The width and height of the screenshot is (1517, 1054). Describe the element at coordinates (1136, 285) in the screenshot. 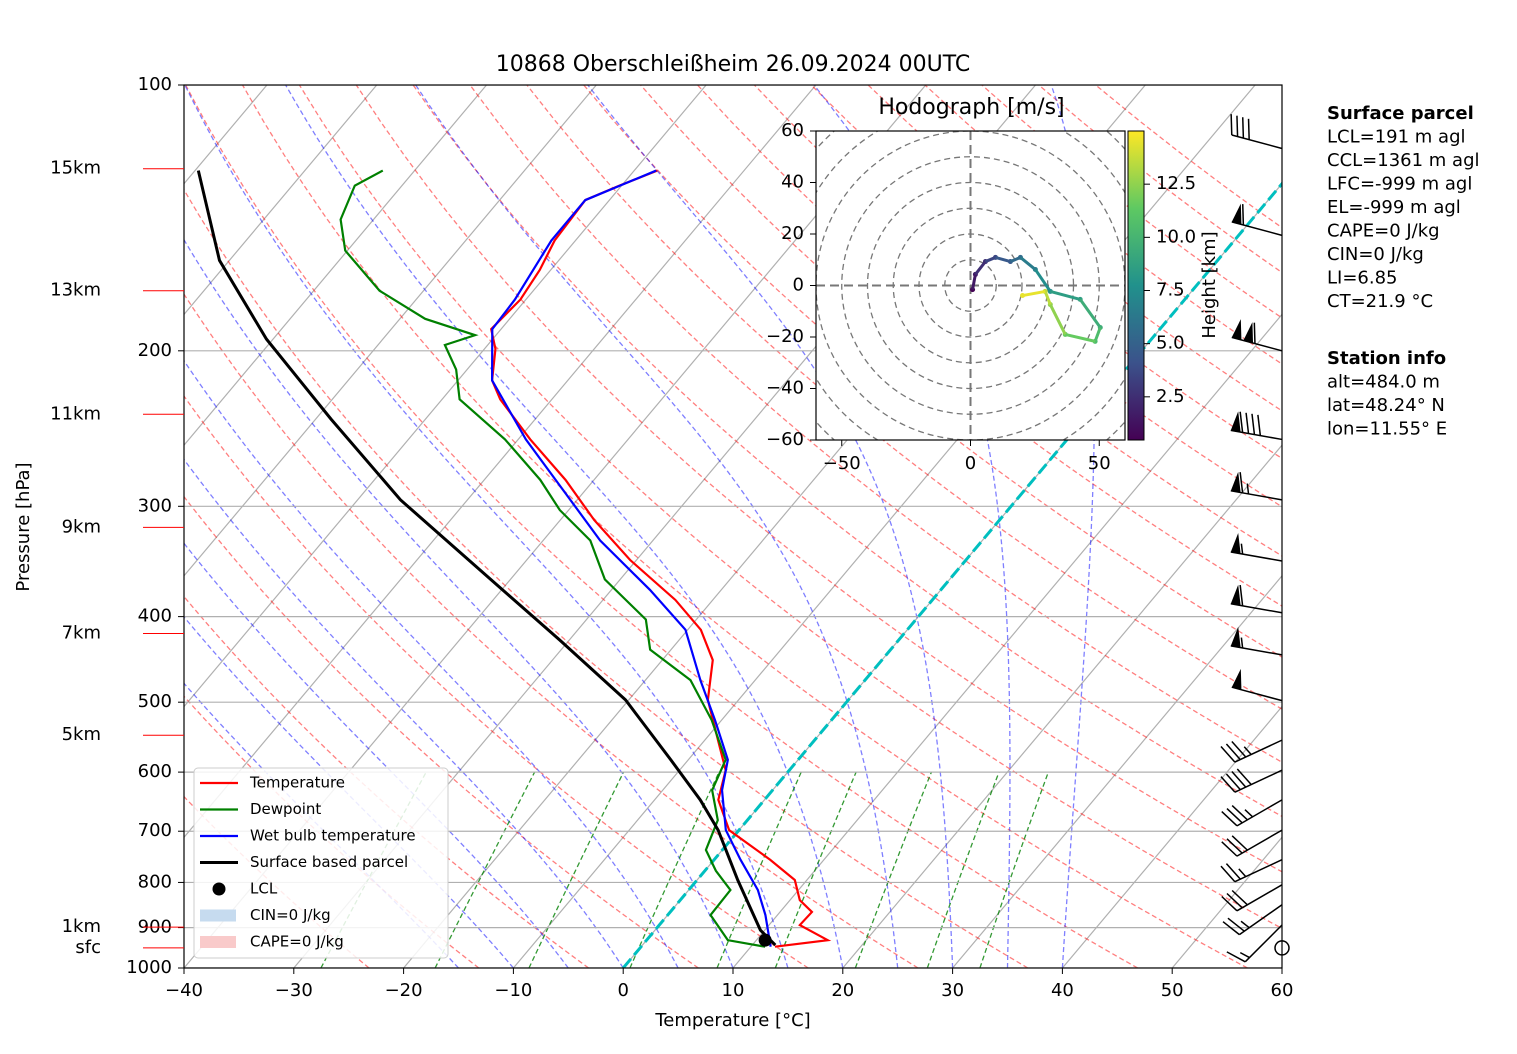

I see `colorbar` at that location.